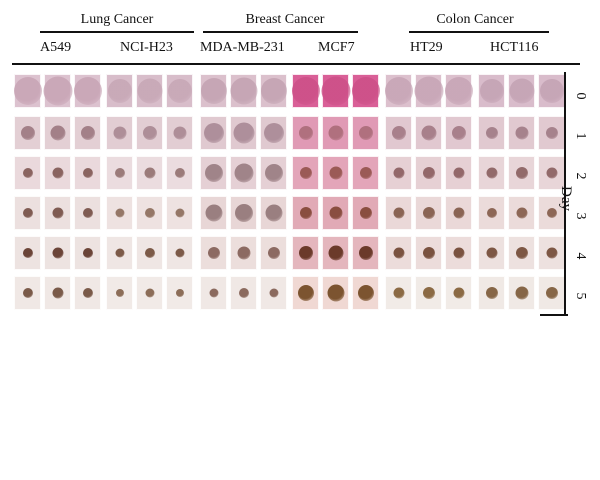  Describe the element at coordinates (305, 213) in the screenshot. I see `well-mcf7-day3-rep1` at that location.